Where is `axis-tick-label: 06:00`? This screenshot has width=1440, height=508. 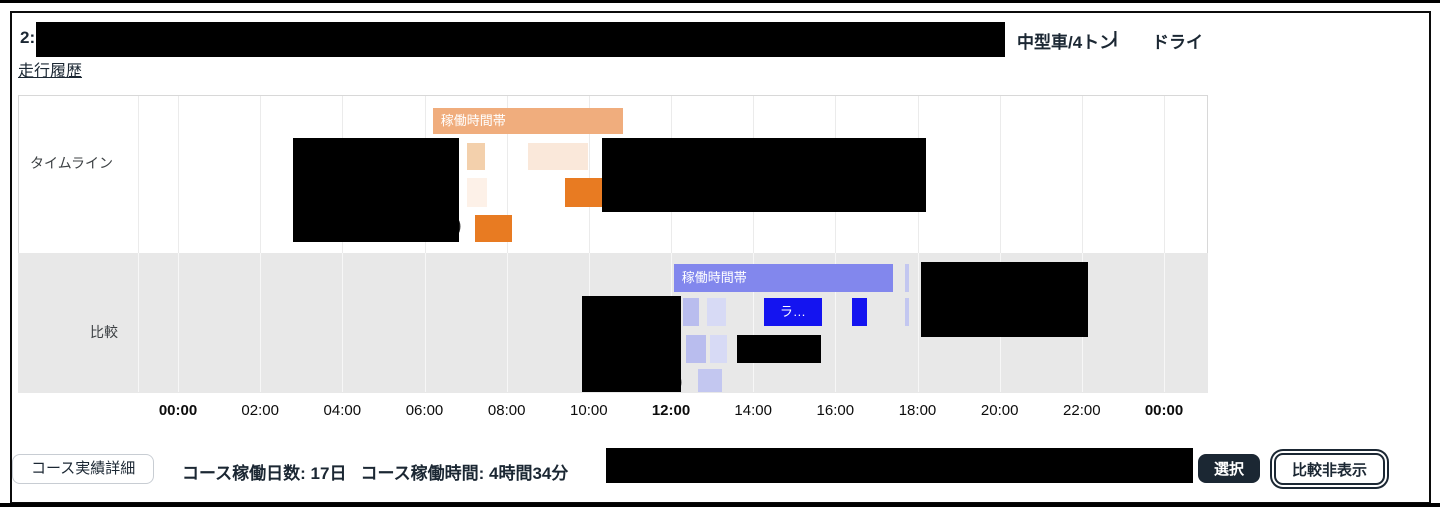 axis-tick-label: 06:00 is located at coordinates (424, 410).